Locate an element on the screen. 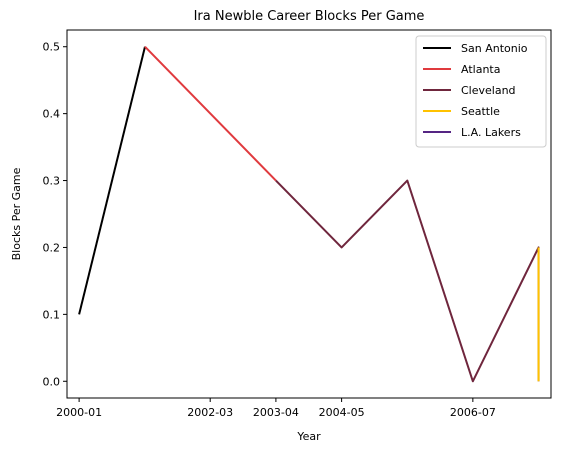  series-line-san-antonio is located at coordinates (112, 180).